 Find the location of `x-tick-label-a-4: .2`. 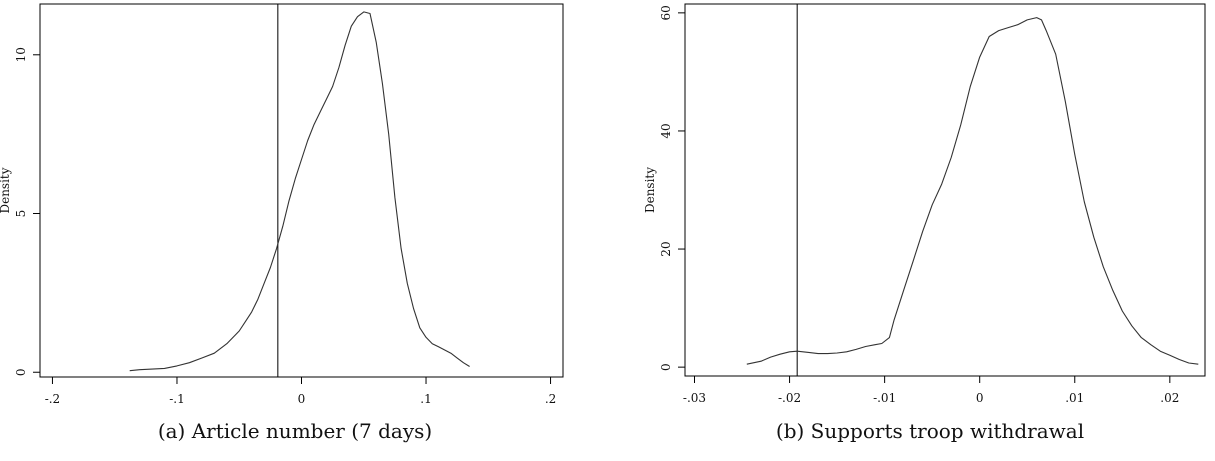

x-tick-label-a-4: .2 is located at coordinates (550, 399).